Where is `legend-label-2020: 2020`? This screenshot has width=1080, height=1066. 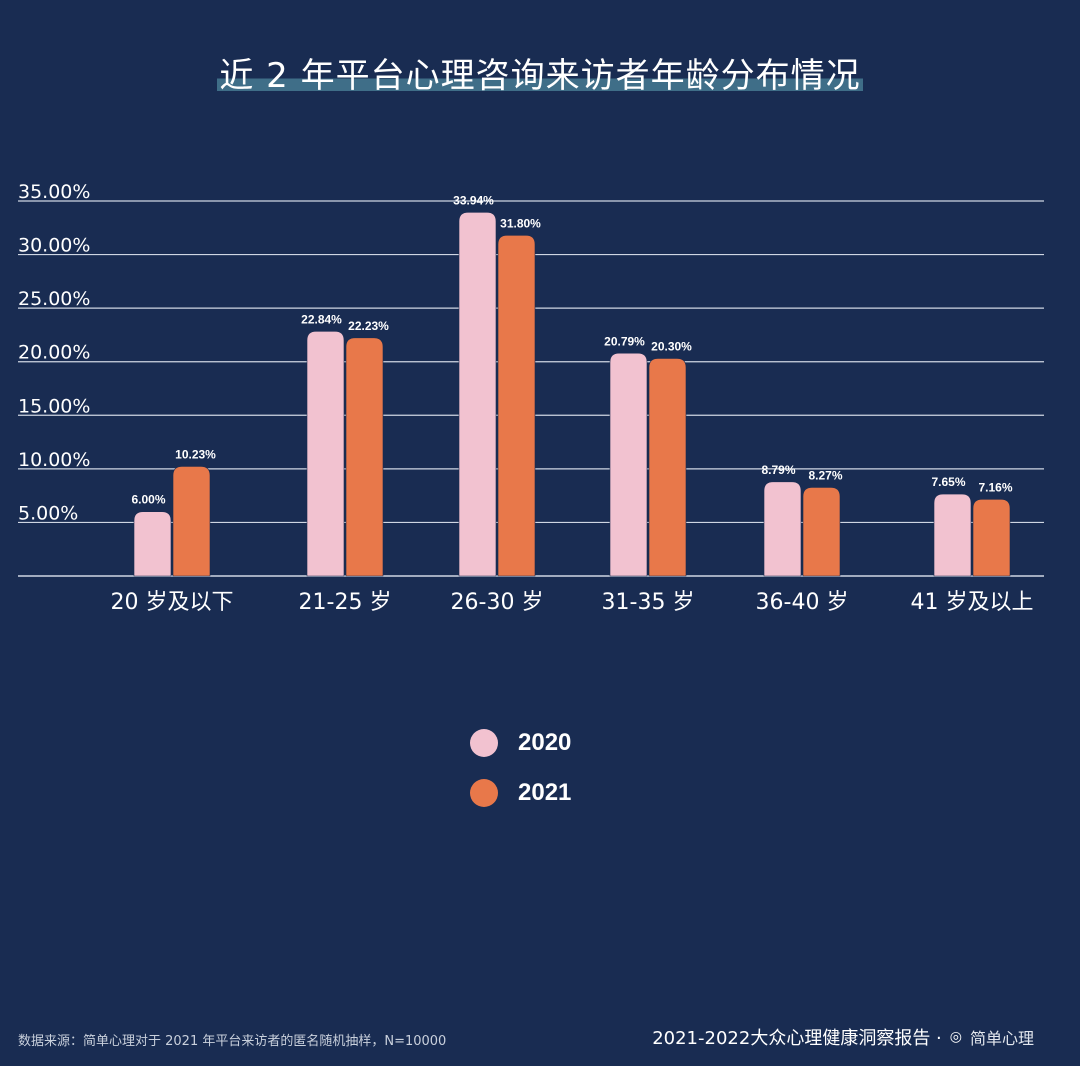
legend-label-2020: 2020 is located at coordinates (545, 742).